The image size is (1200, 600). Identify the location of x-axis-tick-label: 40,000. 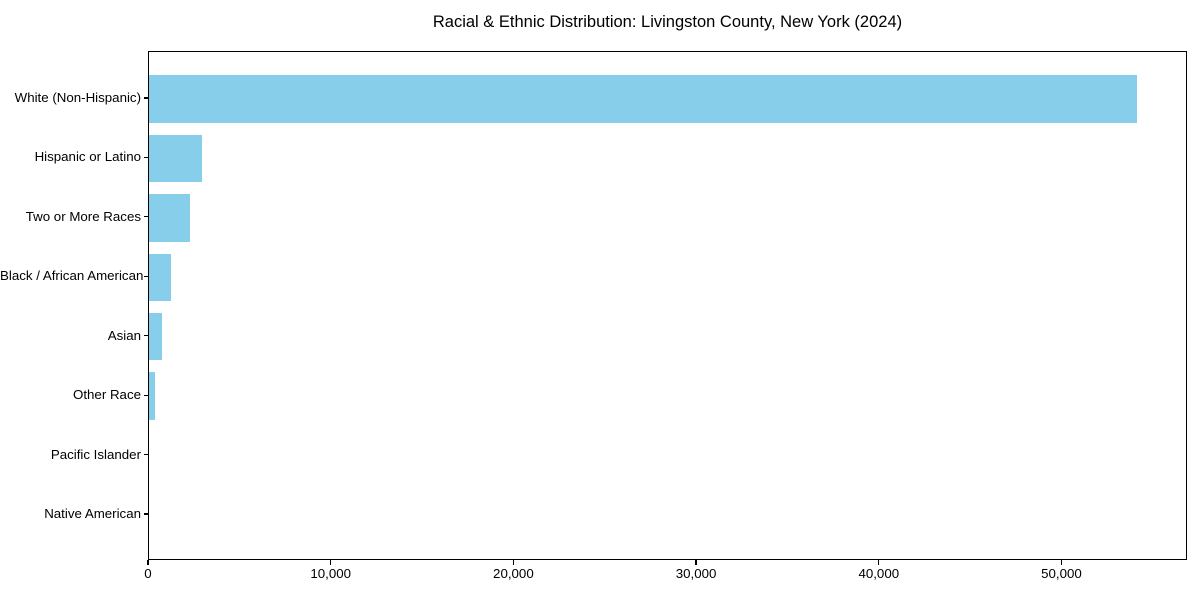
(879, 573).